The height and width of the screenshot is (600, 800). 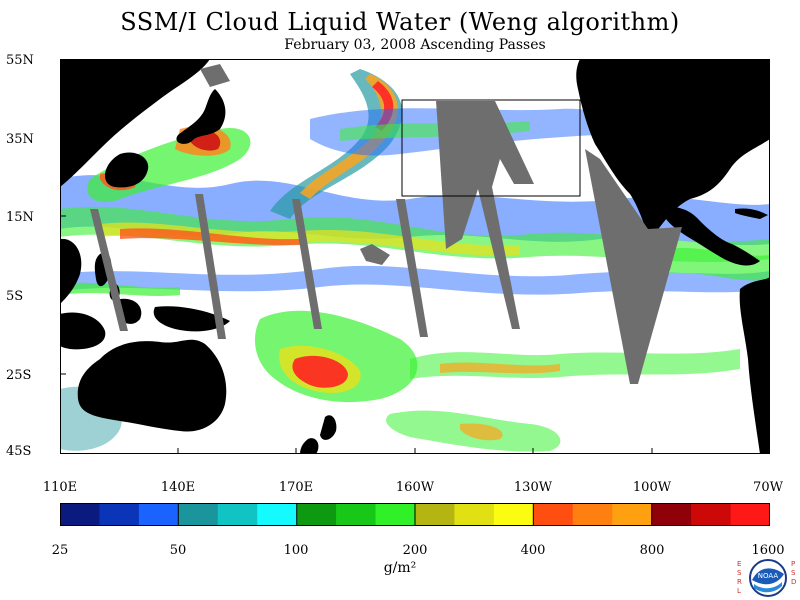 I want to click on noaa-logo-text: NOAA, so click(x=768, y=576).